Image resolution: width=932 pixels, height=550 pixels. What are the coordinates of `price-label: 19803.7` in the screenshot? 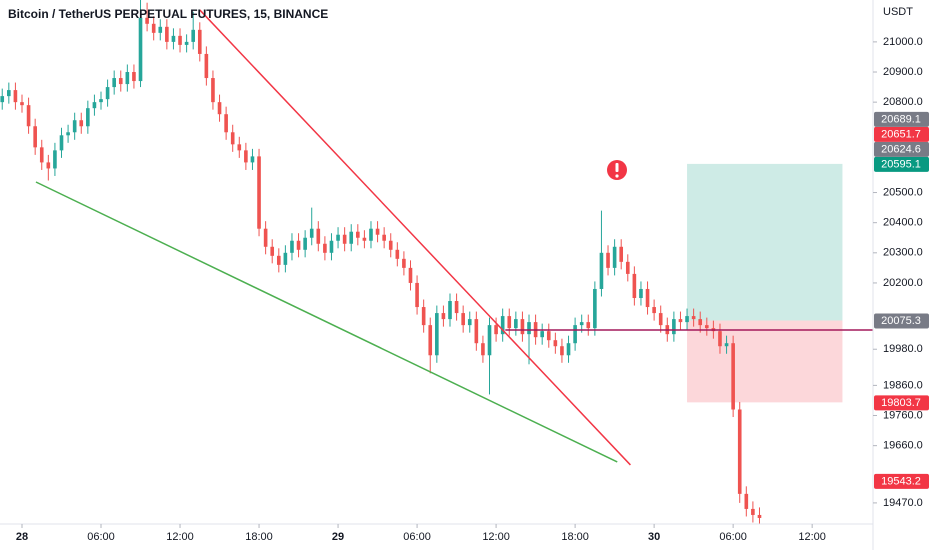 It's located at (901, 403).